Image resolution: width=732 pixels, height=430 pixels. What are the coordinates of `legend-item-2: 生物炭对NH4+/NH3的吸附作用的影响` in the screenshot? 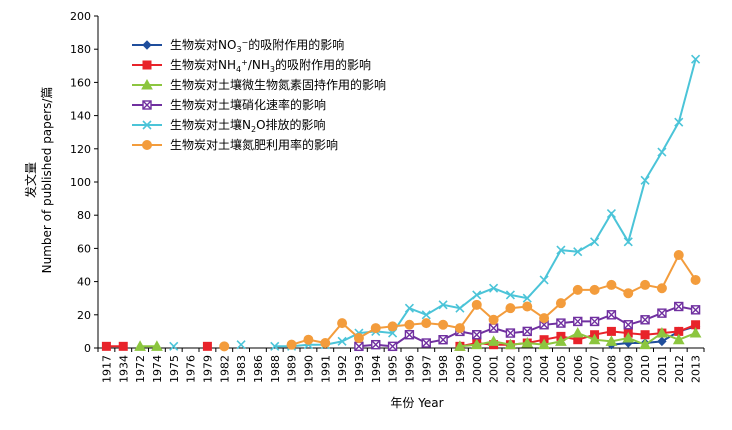 It's located at (251, 65).